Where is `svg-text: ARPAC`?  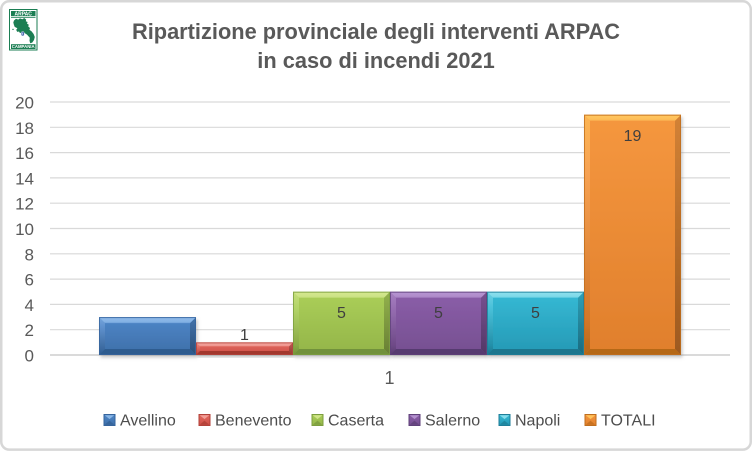
svg-text: ARPAC is located at coordinates (23, 15).